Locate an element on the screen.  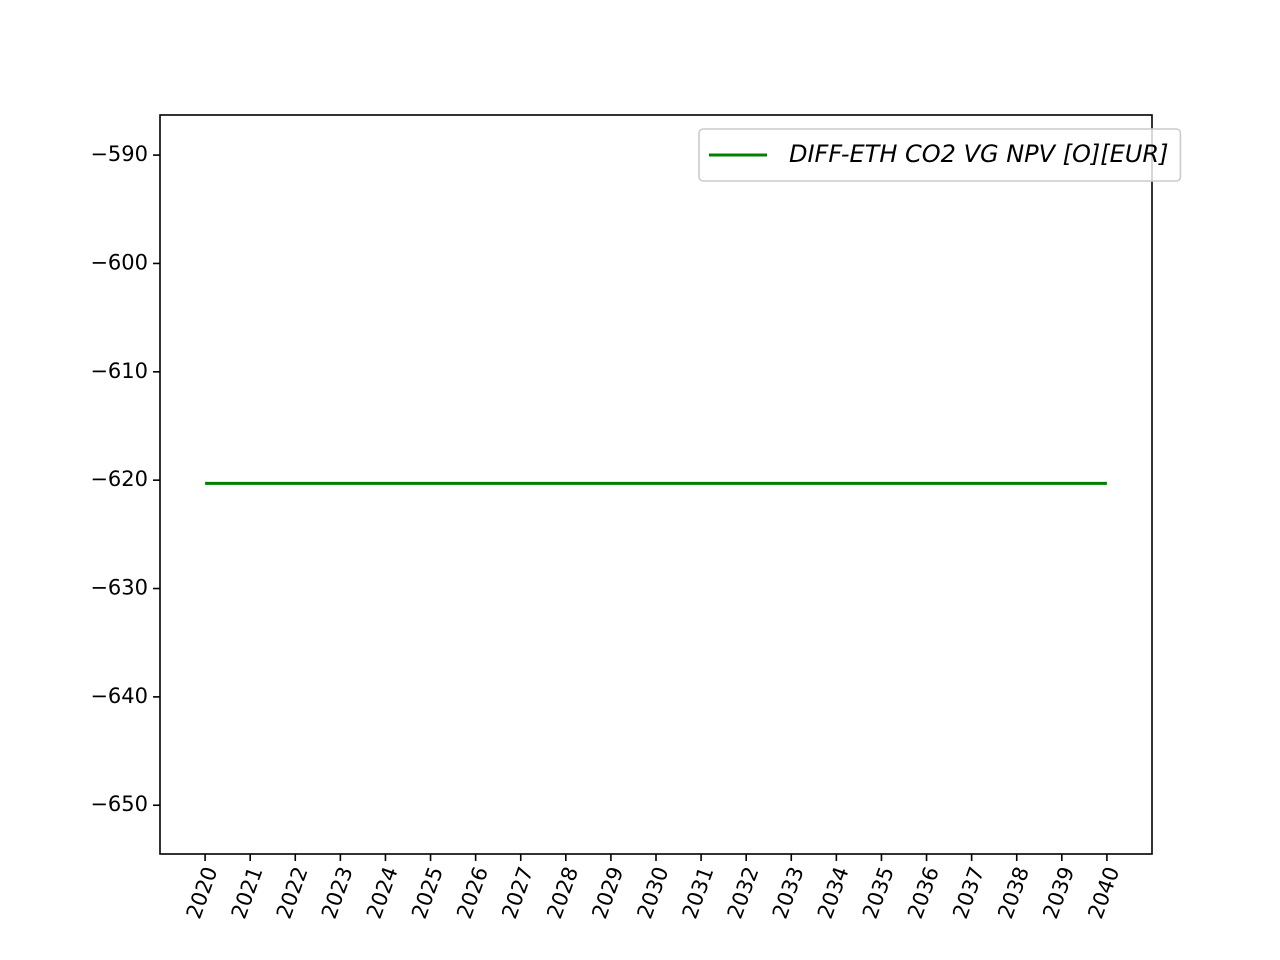
legend-box is located at coordinates (940, 155).